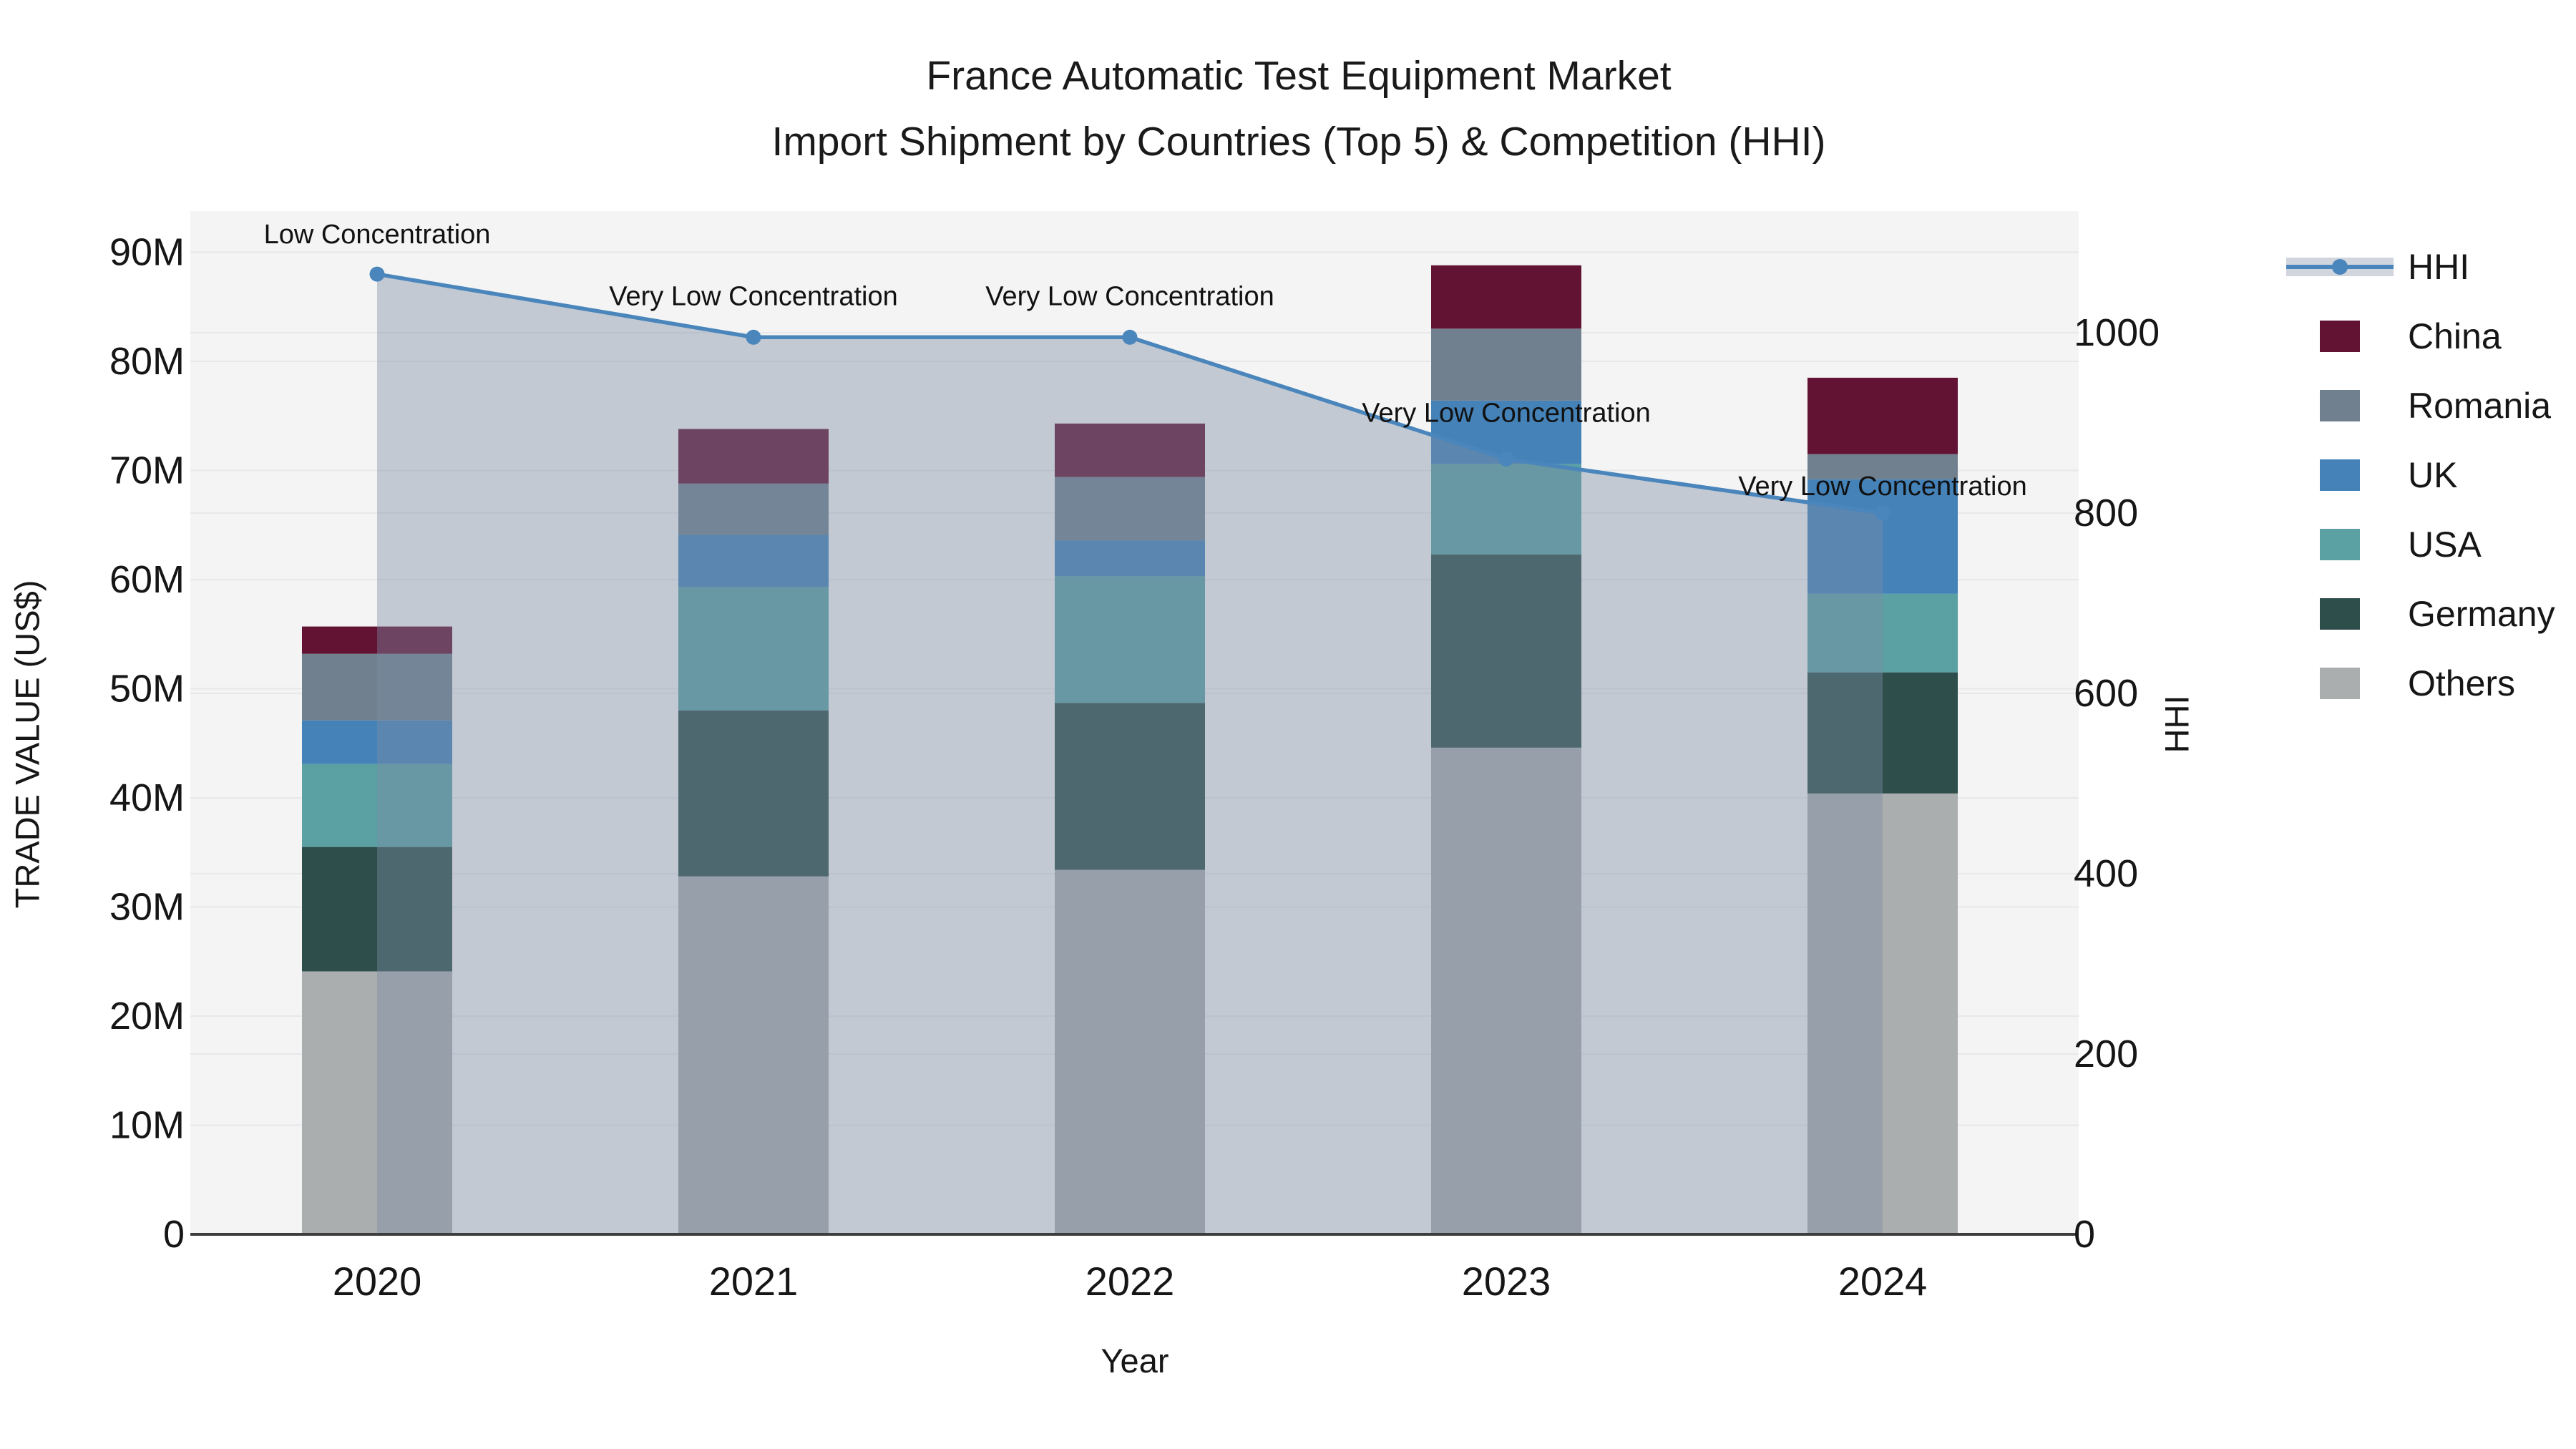 The image size is (2576, 1449). I want to click on y-right-tick-label-200: 200, so click(2106, 1054).